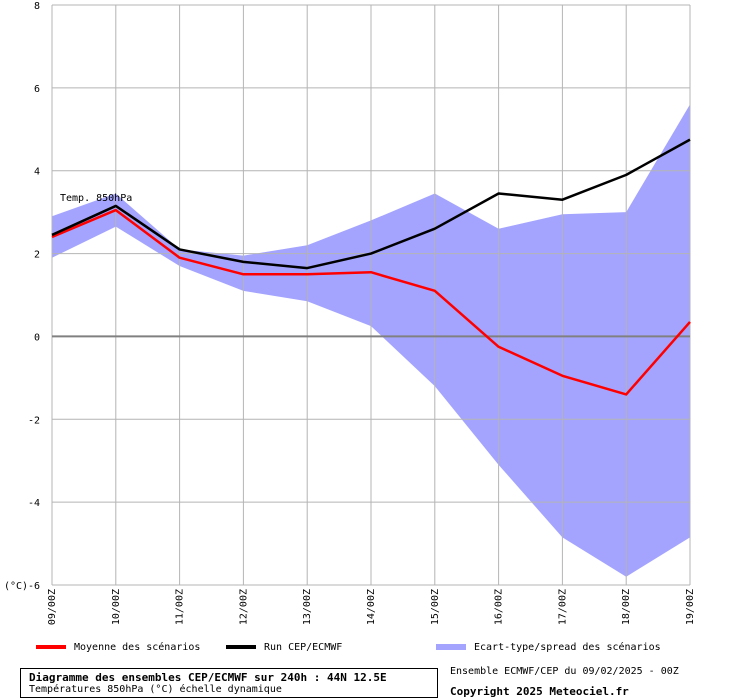  Describe the element at coordinates (539, 691) in the screenshot. I see `copyright-text: Copyright 2025 Meteociel.fr` at that location.